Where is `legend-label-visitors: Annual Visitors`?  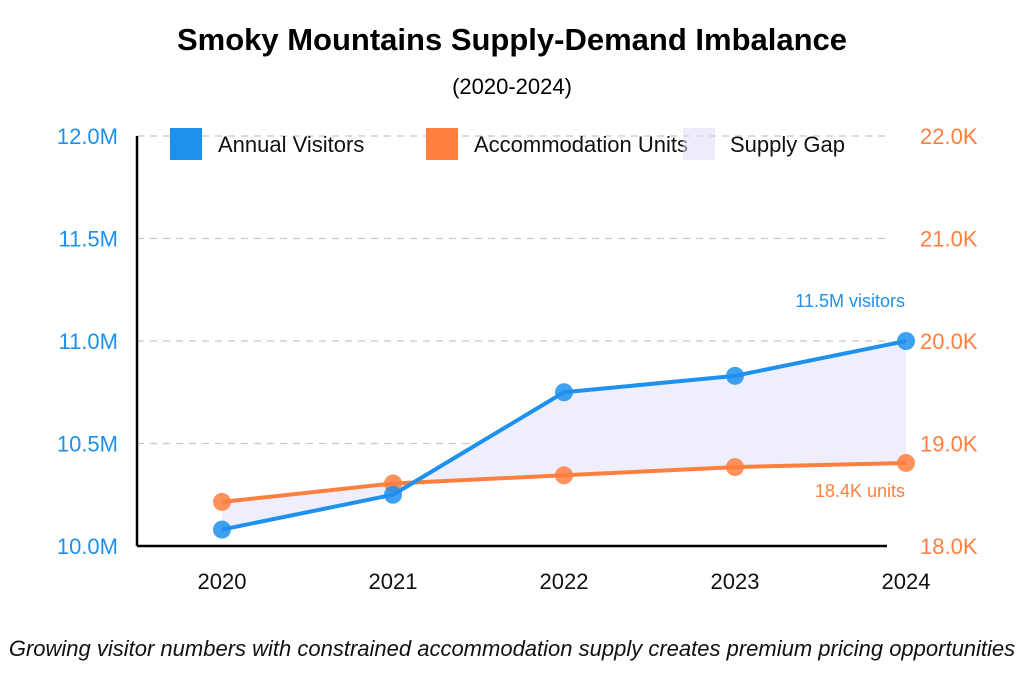 legend-label-visitors: Annual Visitors is located at coordinates (291, 144).